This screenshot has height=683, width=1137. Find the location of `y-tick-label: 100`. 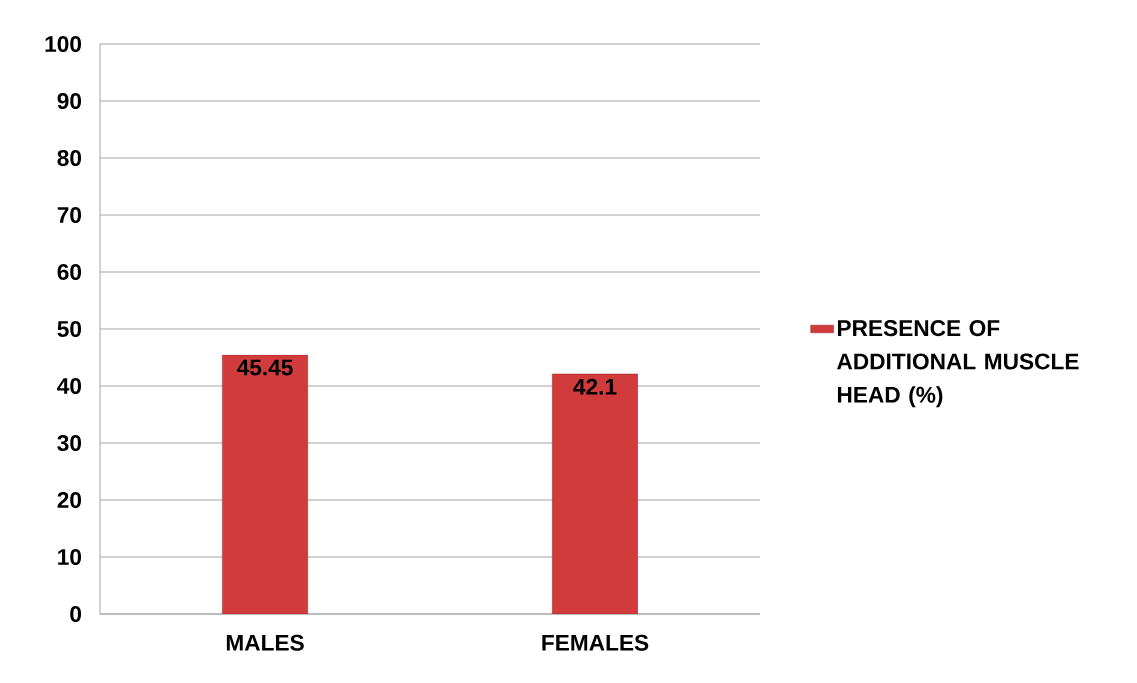

y-tick-label: 100 is located at coordinates (63, 44).